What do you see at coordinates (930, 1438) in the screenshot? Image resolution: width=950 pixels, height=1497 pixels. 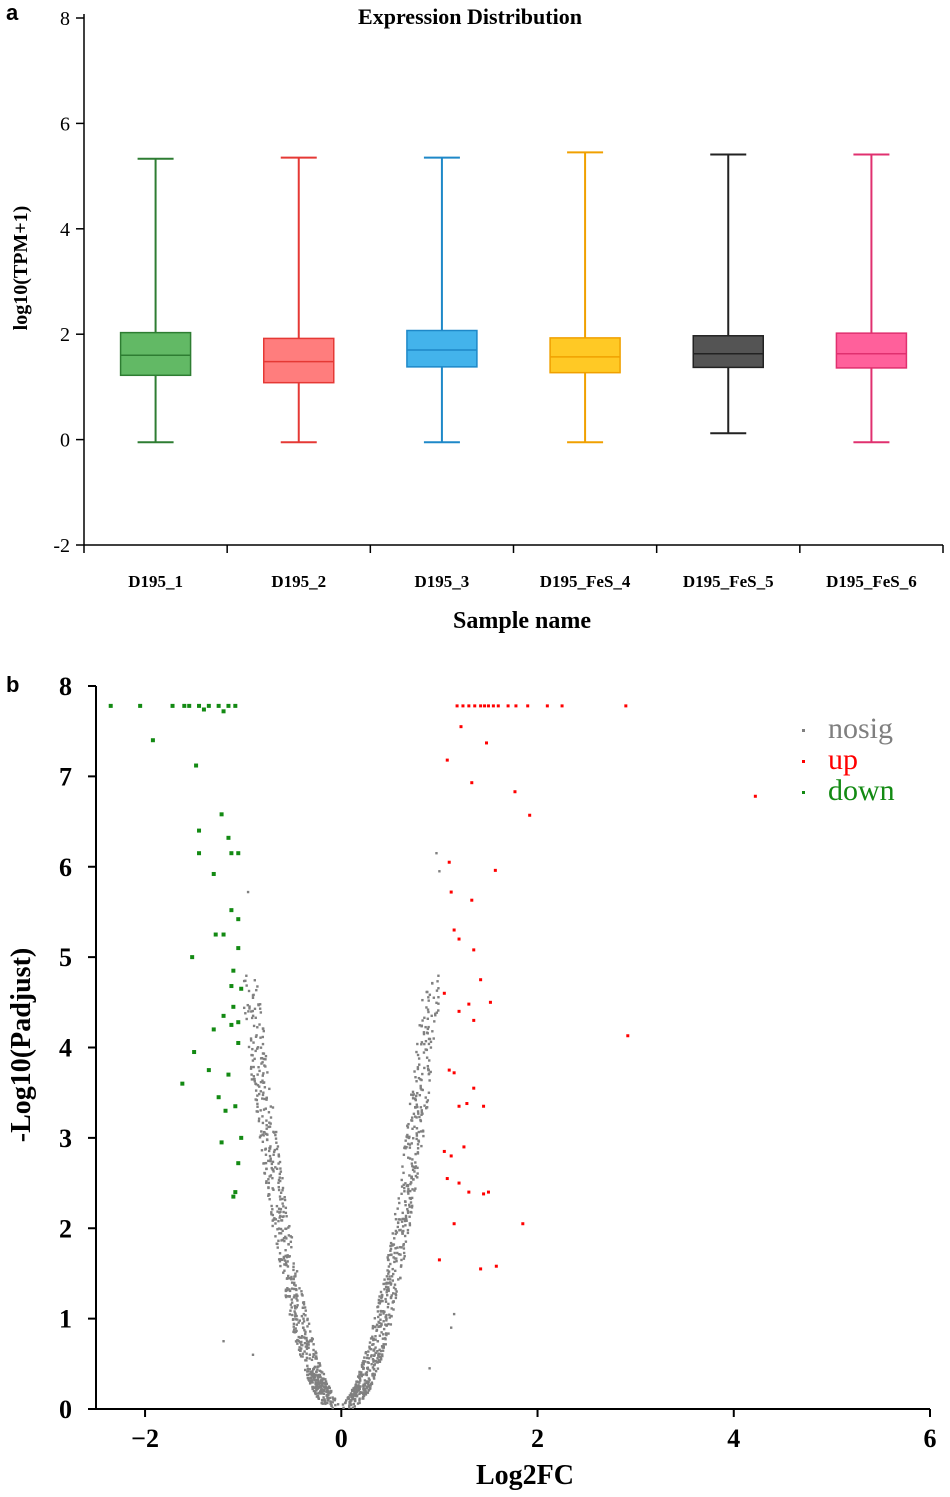 I see `volcano-x-tick-label: 6` at bounding box center [930, 1438].